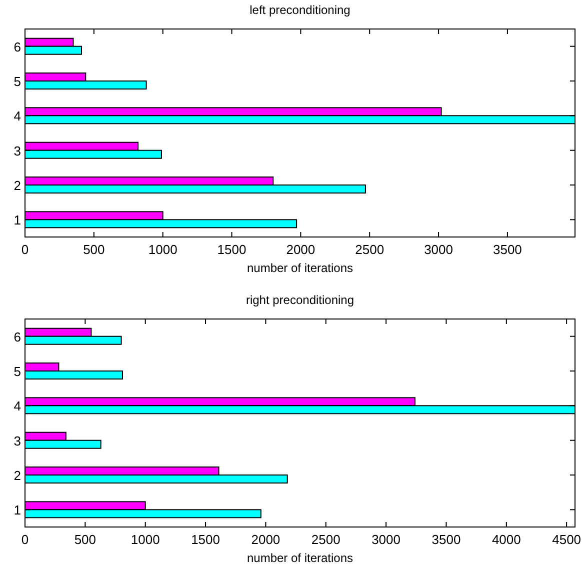 This screenshot has width=582, height=575. I want to click on chart-title: left preconditioning, so click(300, 10).